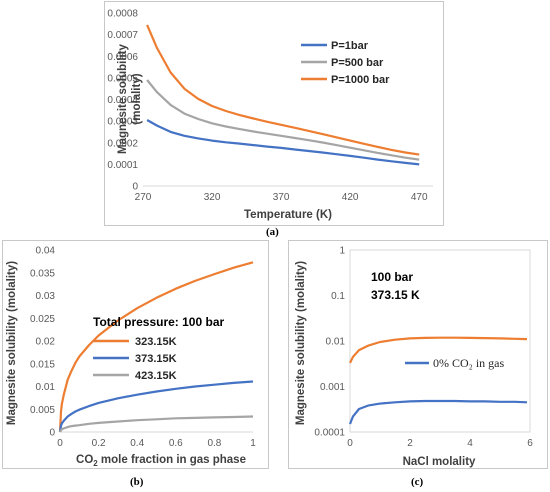  What do you see at coordinates (156, 359) in the screenshot?
I see `legend-label: 373.15K` at bounding box center [156, 359].